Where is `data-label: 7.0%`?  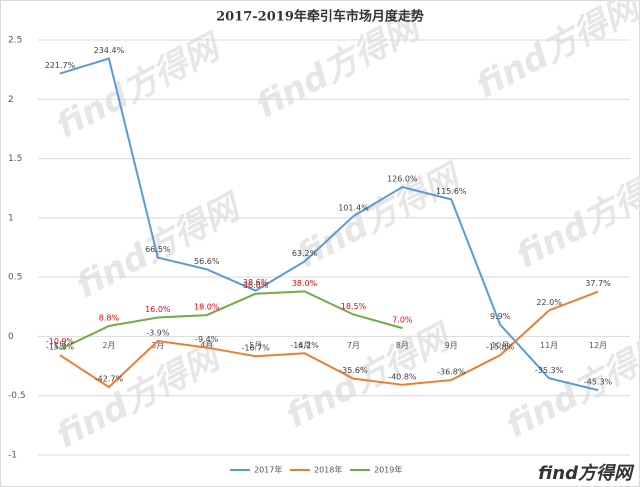 data-label: 7.0% is located at coordinates (402, 320).